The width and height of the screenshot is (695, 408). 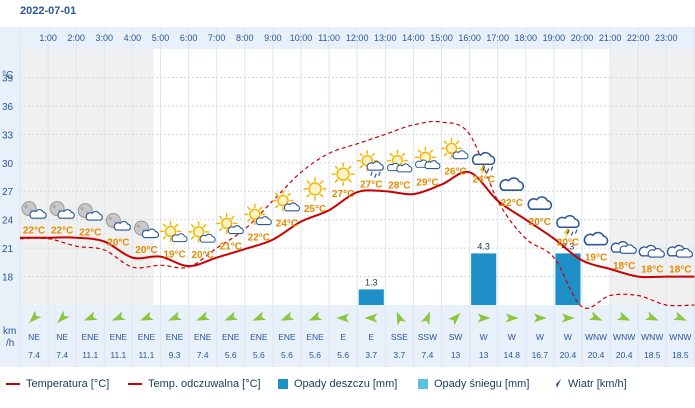 What do you see at coordinates (287, 224) in the screenshot?
I see `temperature-label: 24°C` at bounding box center [287, 224].